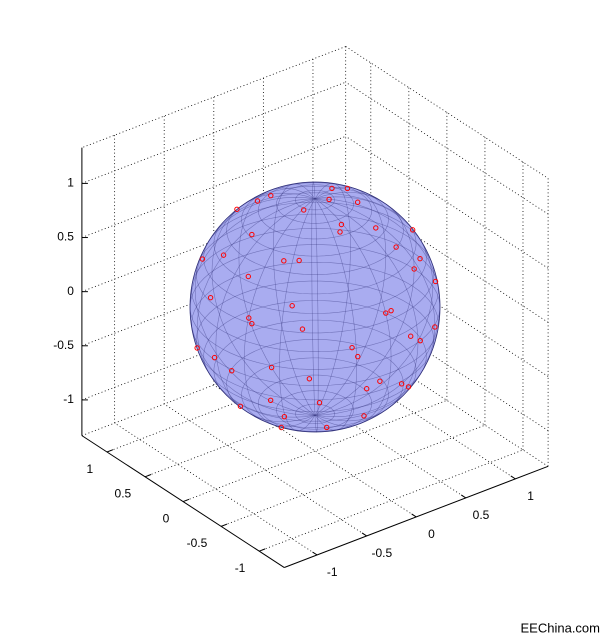 The width and height of the screenshot is (609, 643). Describe the element at coordinates (332, 572) in the screenshot. I see `x-tick-label: -1` at that location.